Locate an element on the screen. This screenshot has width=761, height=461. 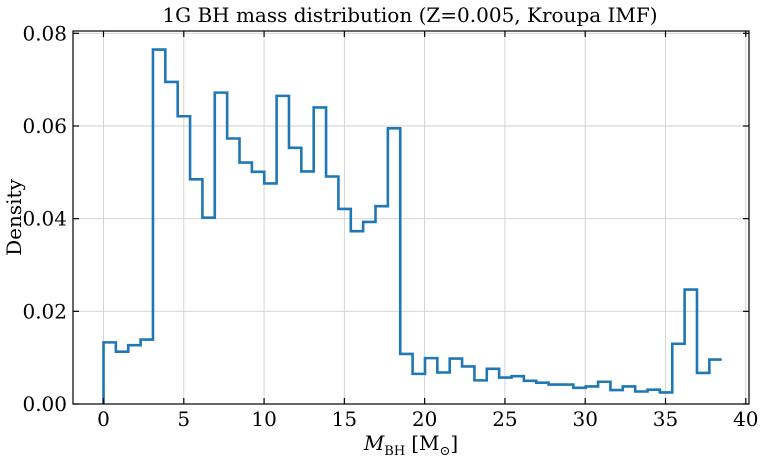
x-tick-label: 30 is located at coordinates (584, 419).